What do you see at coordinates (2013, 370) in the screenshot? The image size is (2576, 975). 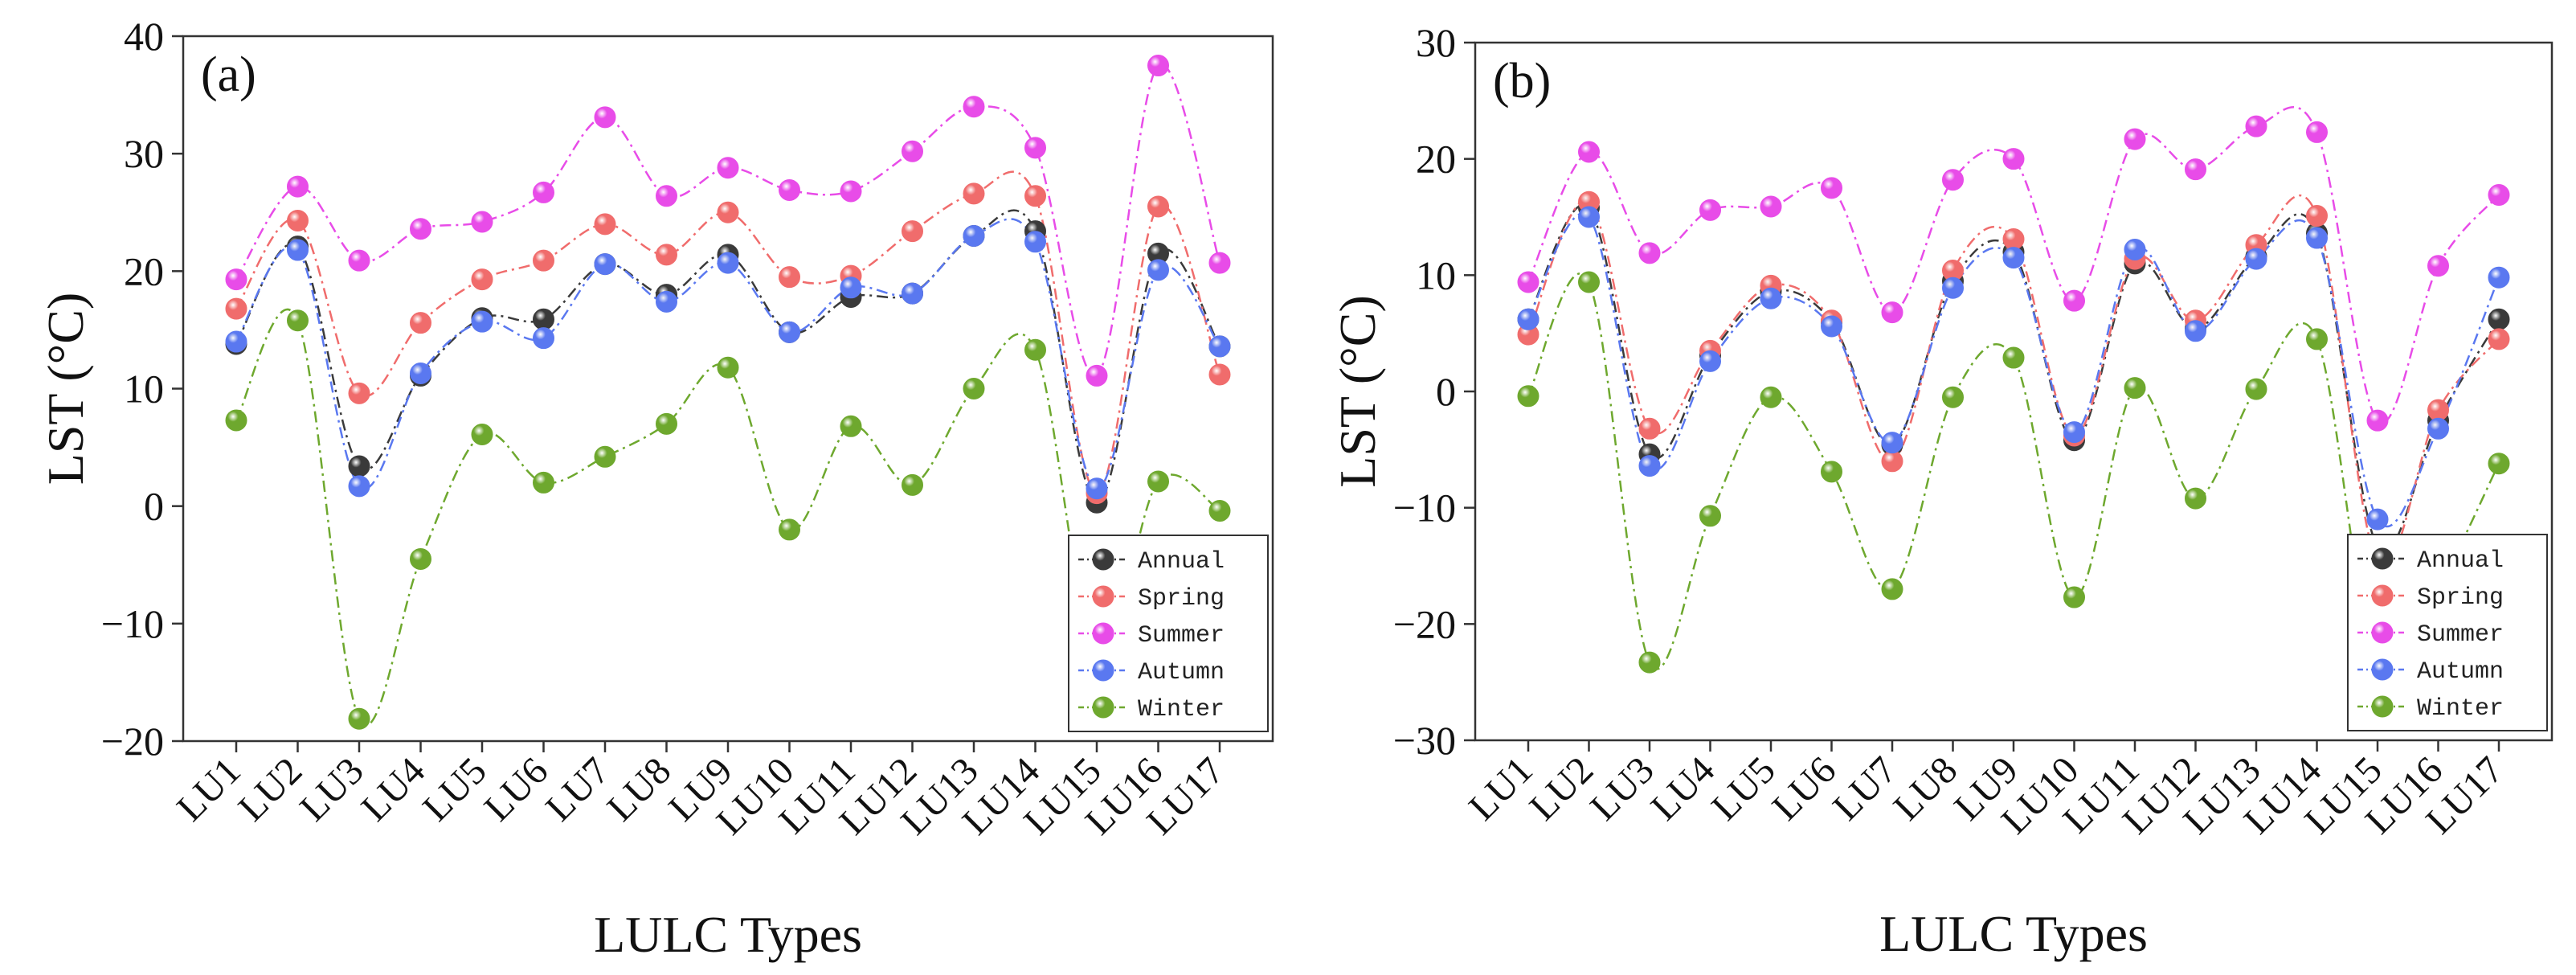 I see `series-line-autumn` at bounding box center [2013, 370].